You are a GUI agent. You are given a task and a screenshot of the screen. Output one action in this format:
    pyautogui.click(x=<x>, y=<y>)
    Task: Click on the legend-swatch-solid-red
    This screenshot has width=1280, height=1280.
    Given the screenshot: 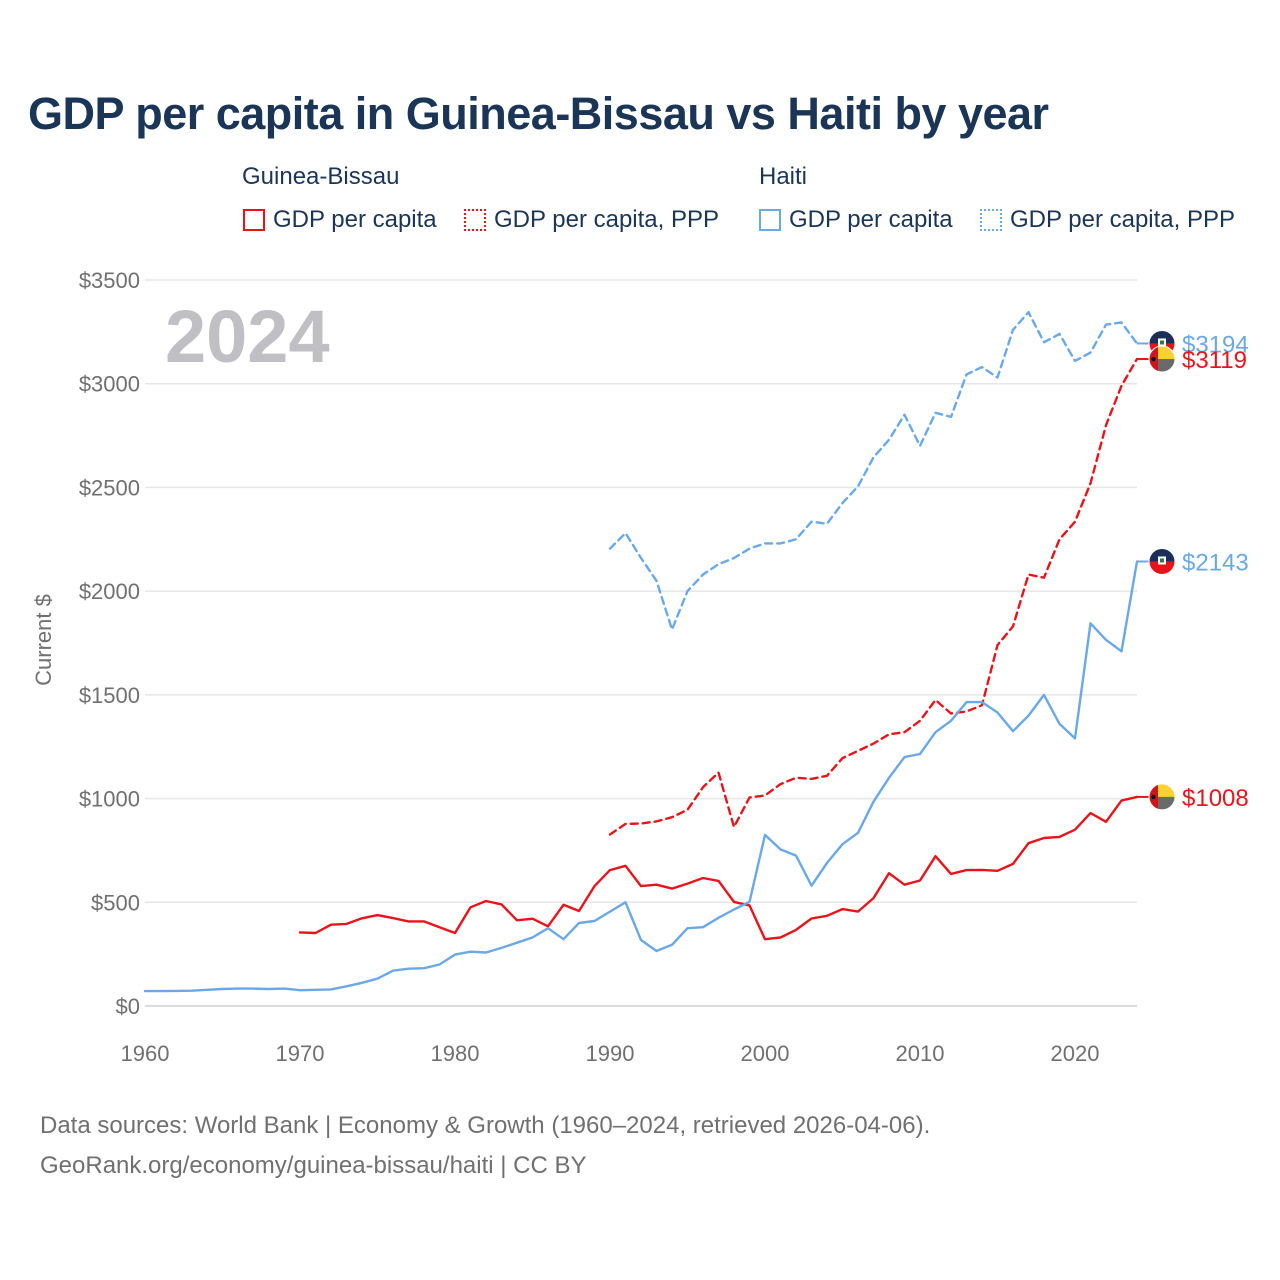 What is the action you would take?
    pyautogui.click(x=254, y=220)
    